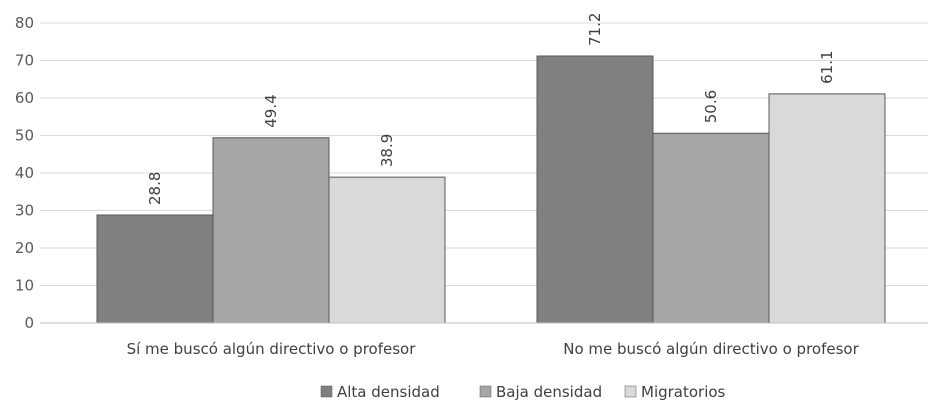 This screenshot has height=402, width=928. I want to click on legend-label: Migratorios, so click(683, 392).